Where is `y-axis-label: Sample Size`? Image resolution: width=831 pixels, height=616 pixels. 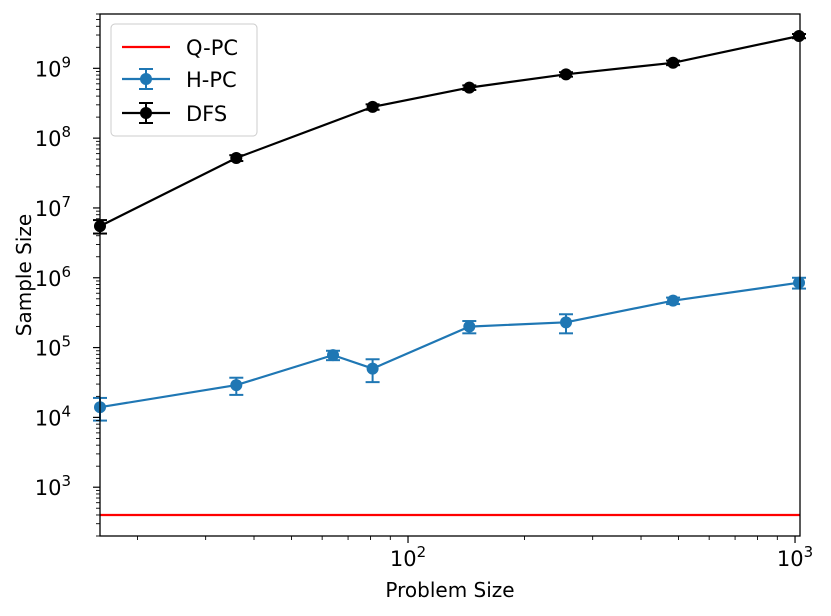 y-axis-label: Sample Size is located at coordinates (24, 275).